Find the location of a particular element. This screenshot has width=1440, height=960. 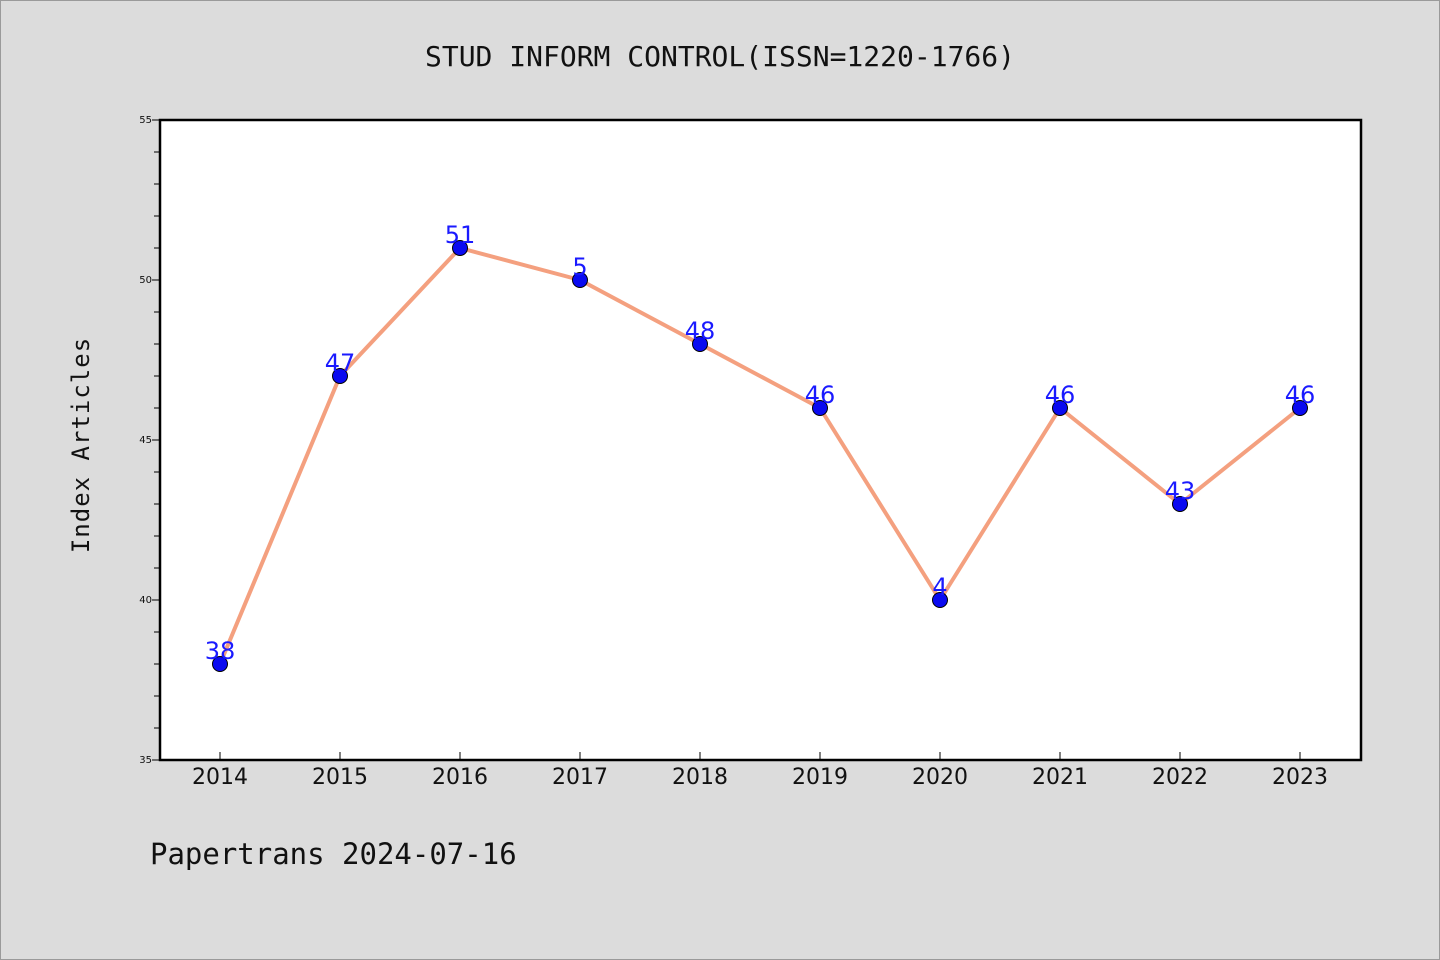

data-label: 43 is located at coordinates (1180, 491).